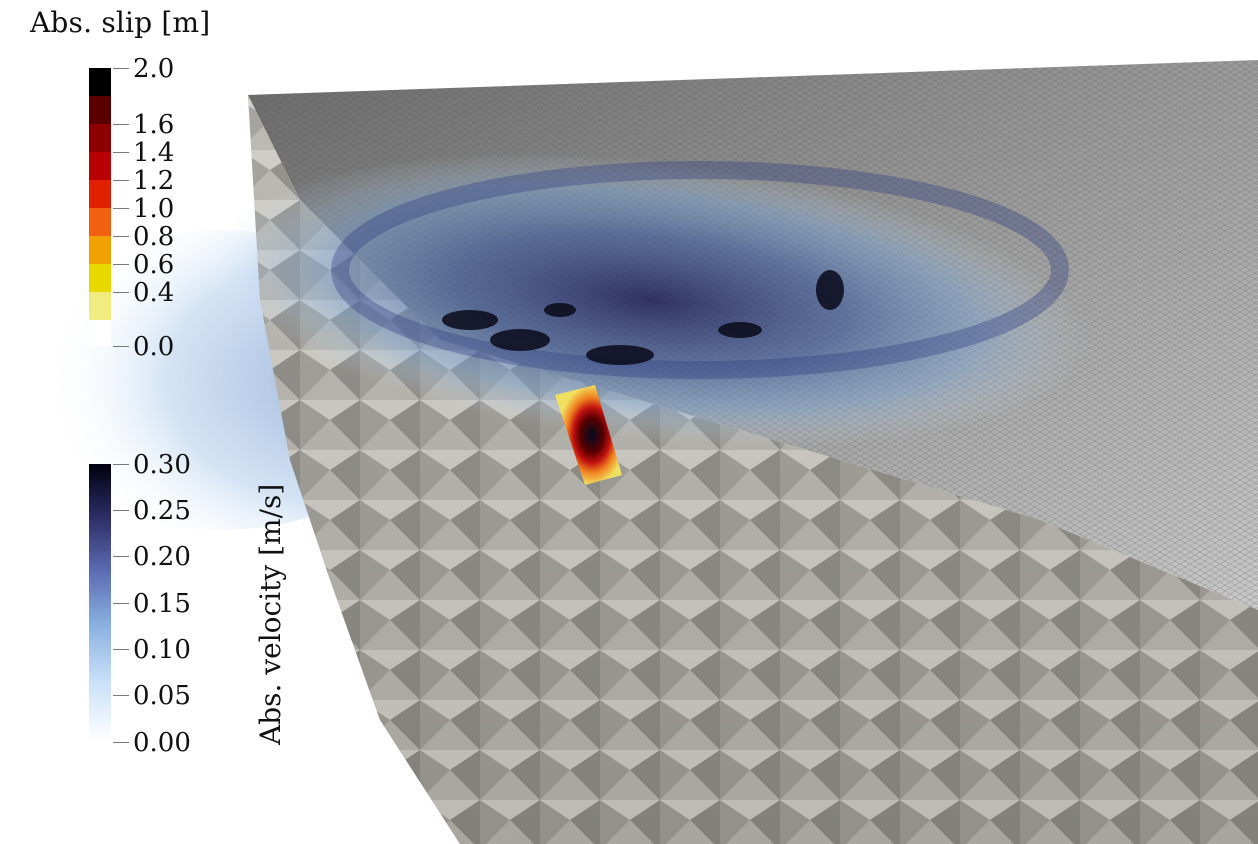 This screenshot has width=1258, height=844. I want to click on slip-tick-label: 0.6, so click(154, 265).